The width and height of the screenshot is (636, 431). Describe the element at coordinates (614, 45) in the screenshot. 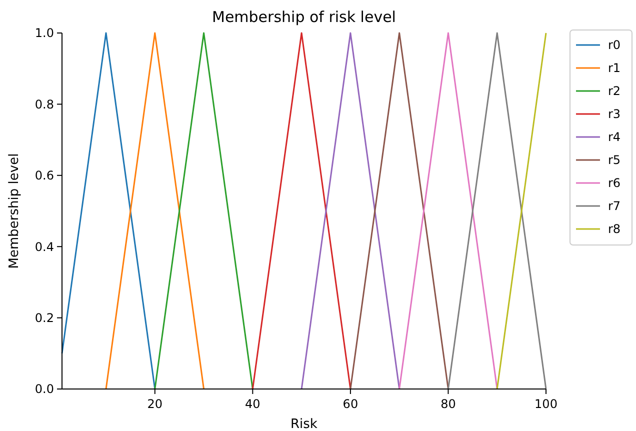

I see `legend-label: r0` at that location.